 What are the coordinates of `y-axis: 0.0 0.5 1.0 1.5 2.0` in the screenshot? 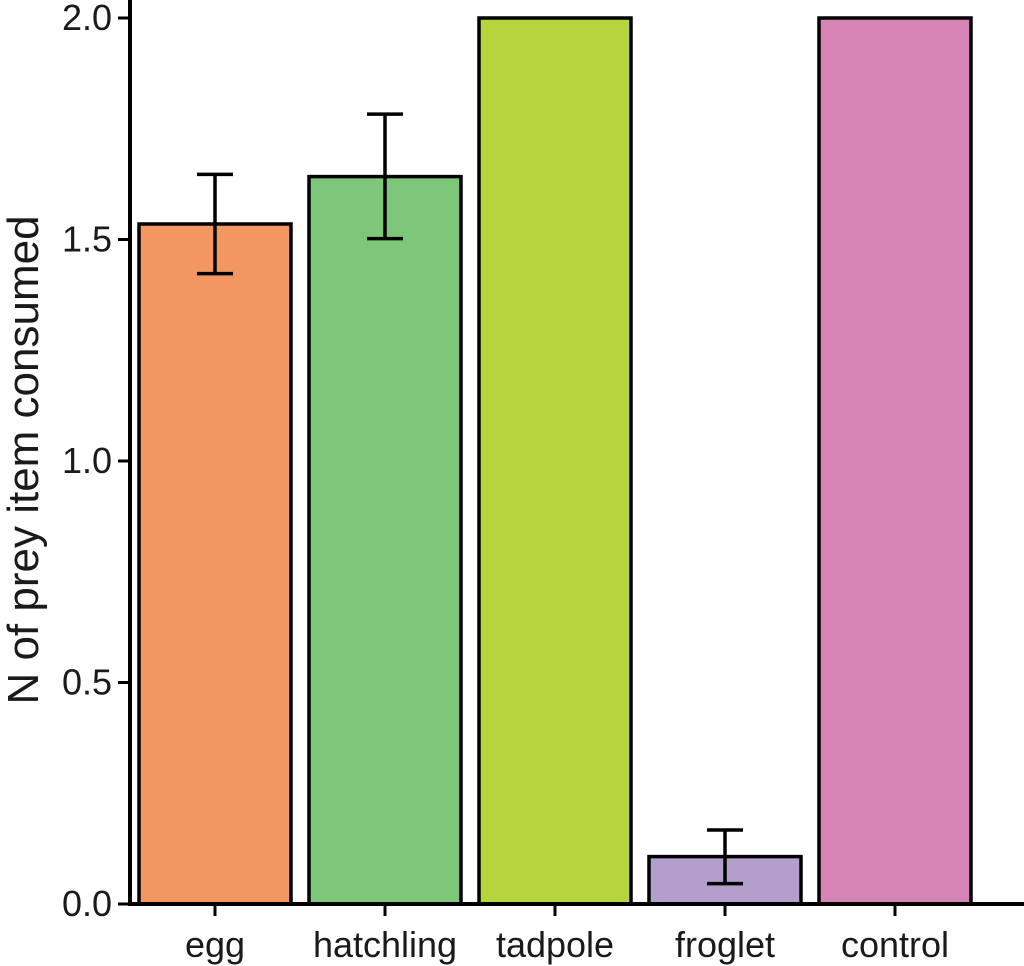 It's located at (96, 462).